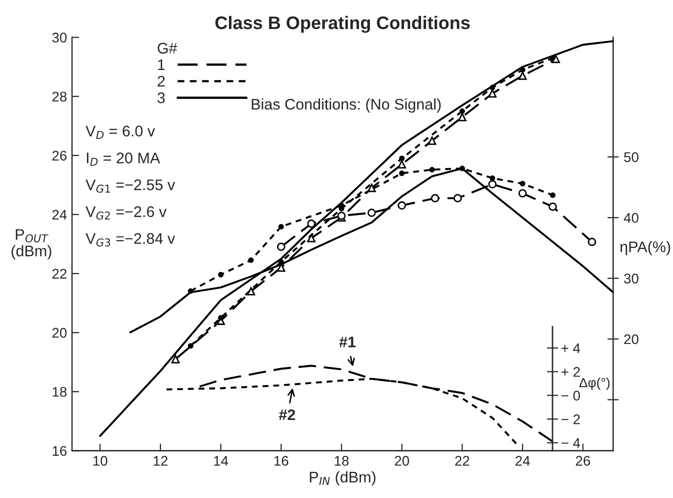  Describe the element at coordinates (341, 461) in the screenshot. I see `x-tick-label: 18` at that location.